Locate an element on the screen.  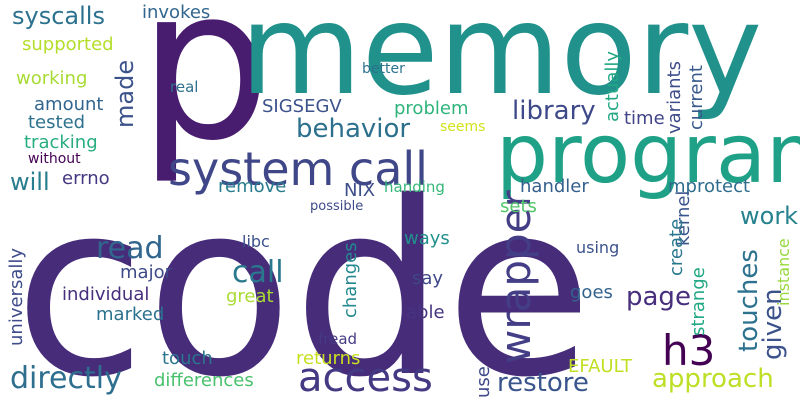
word-program: program is located at coordinates (648, 154).